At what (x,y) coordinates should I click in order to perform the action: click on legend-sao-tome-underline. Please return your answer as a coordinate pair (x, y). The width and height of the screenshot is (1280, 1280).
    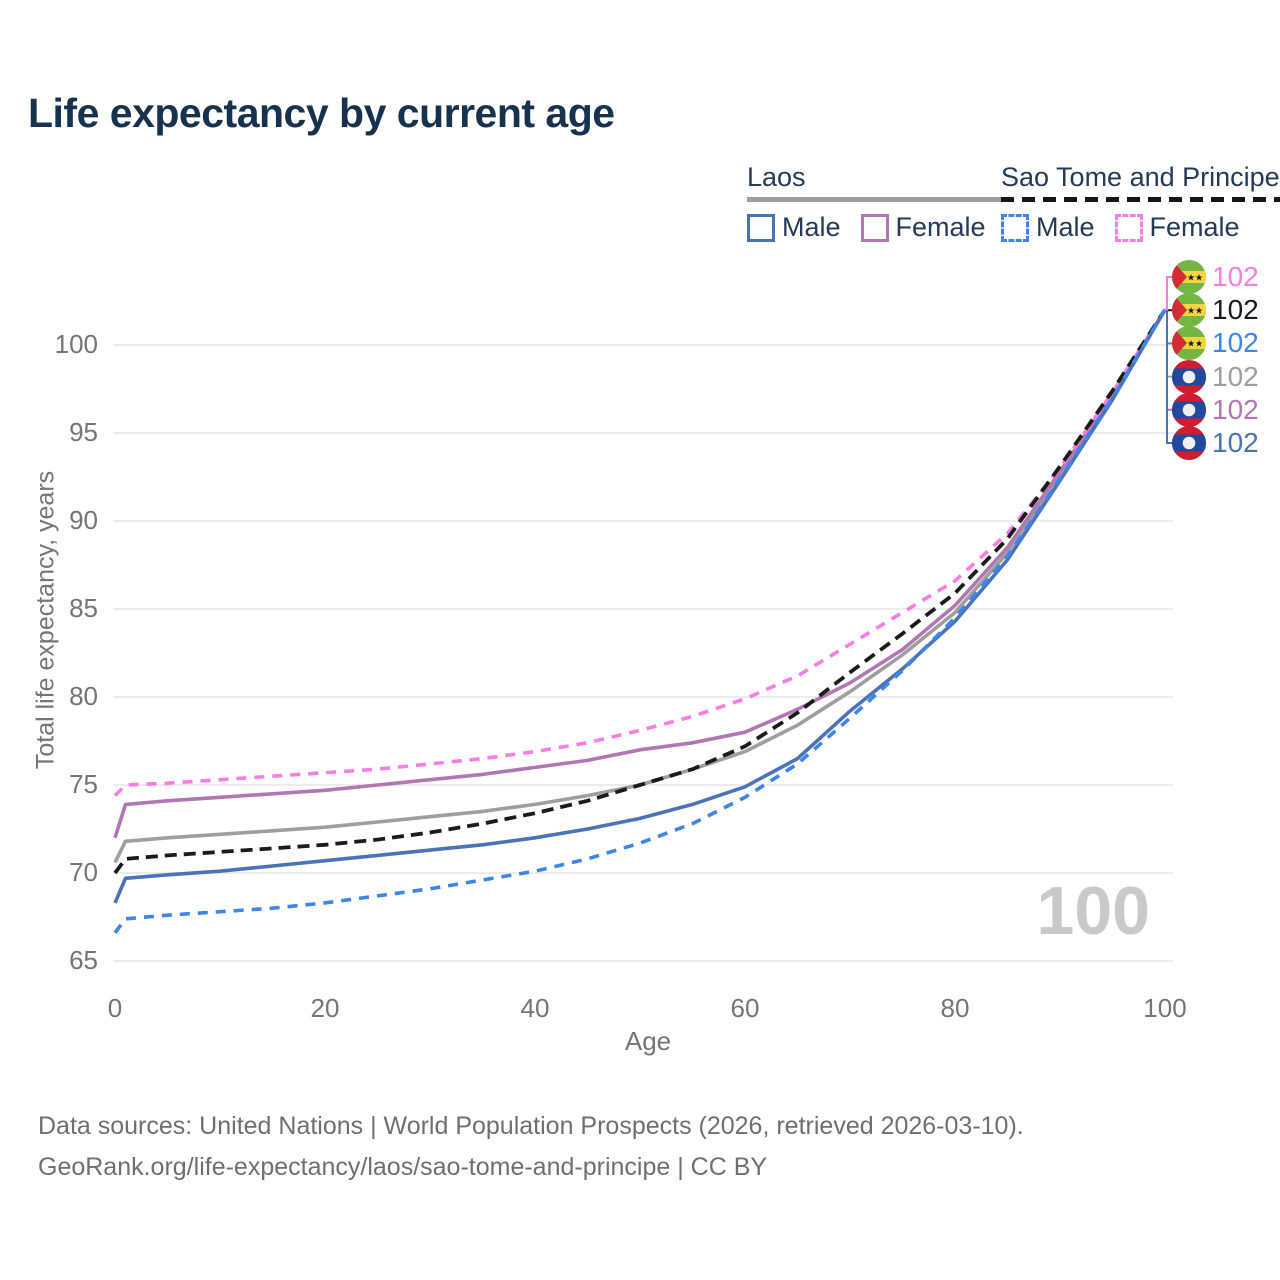
    Looking at the image, I should click on (1140, 199).